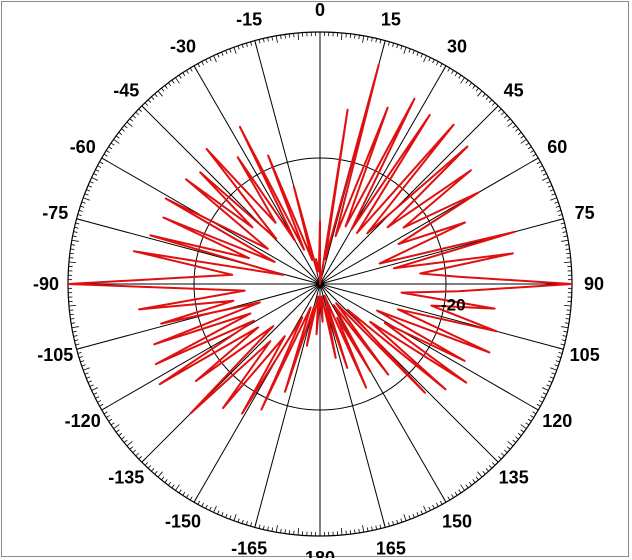 This screenshot has height=560, width=632. Describe the element at coordinates (83, 421) in the screenshot. I see `angle-tick-label: -120` at that location.